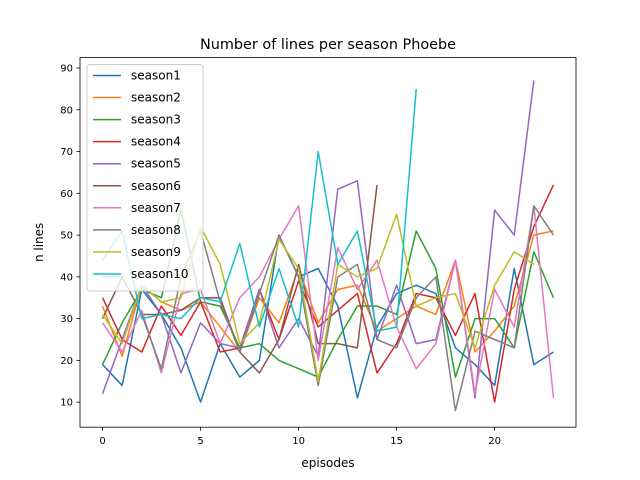 The width and height of the screenshot is (640, 480). What do you see at coordinates (66, 403) in the screenshot?
I see `y-tick-label: 10` at bounding box center [66, 403].